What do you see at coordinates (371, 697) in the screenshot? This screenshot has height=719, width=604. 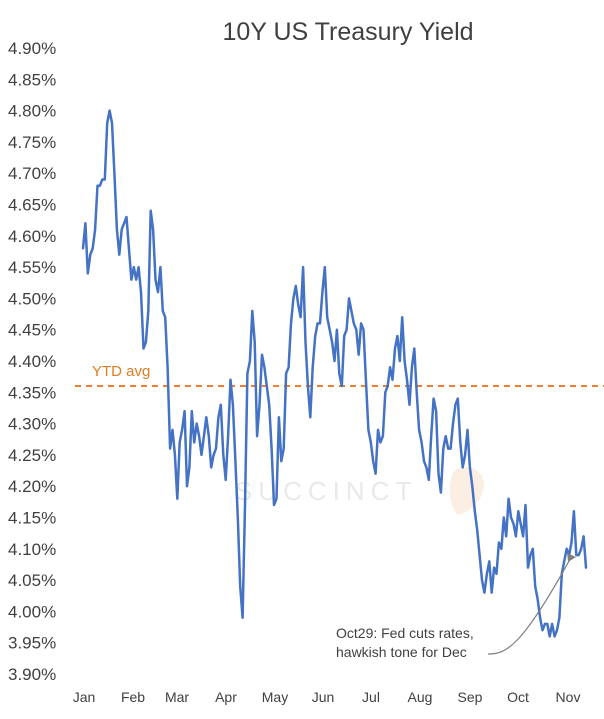 I see `x-tick-label: Jul` at bounding box center [371, 697].